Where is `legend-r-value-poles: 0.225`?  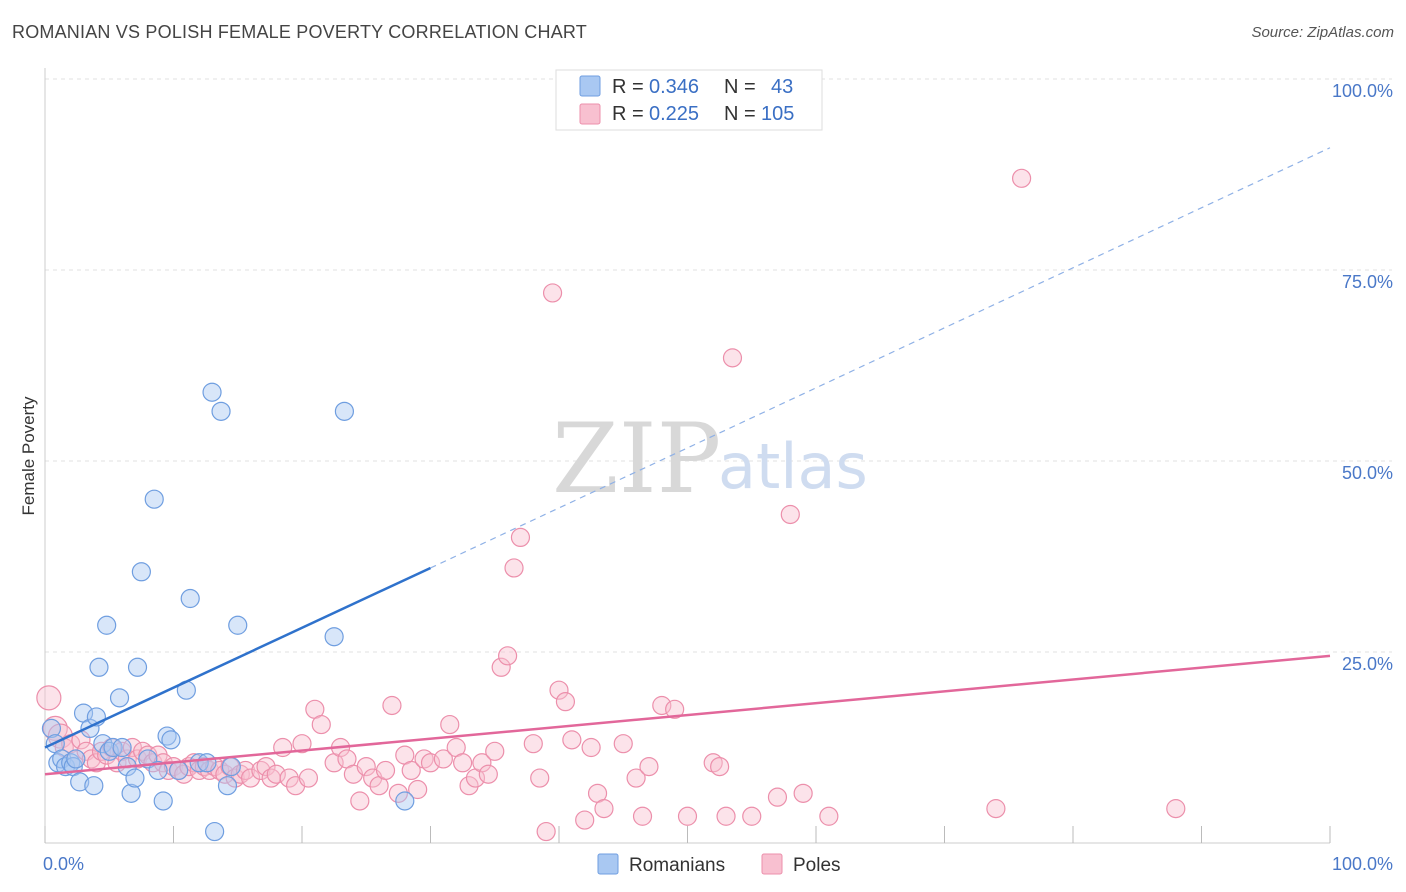 legend-r-value-poles: 0.225 is located at coordinates (674, 114).